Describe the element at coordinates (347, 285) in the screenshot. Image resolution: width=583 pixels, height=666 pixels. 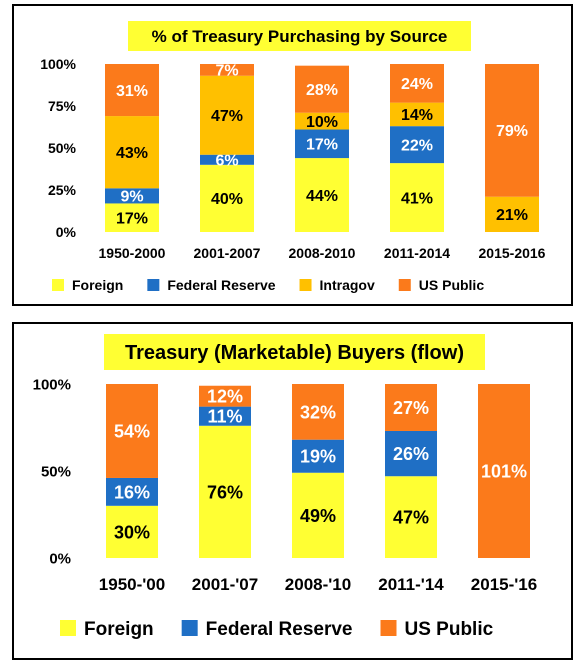
I see `legend-label: Intragov` at that location.